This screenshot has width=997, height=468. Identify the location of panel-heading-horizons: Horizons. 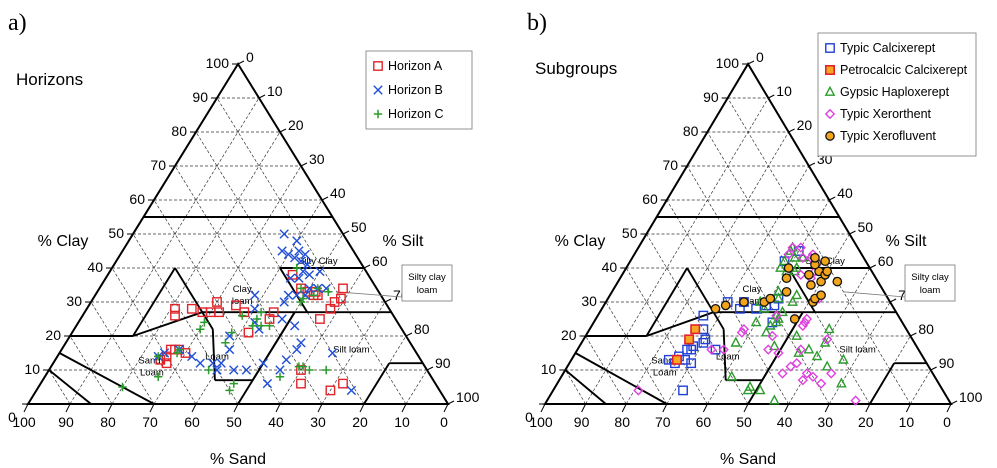
(49, 79).